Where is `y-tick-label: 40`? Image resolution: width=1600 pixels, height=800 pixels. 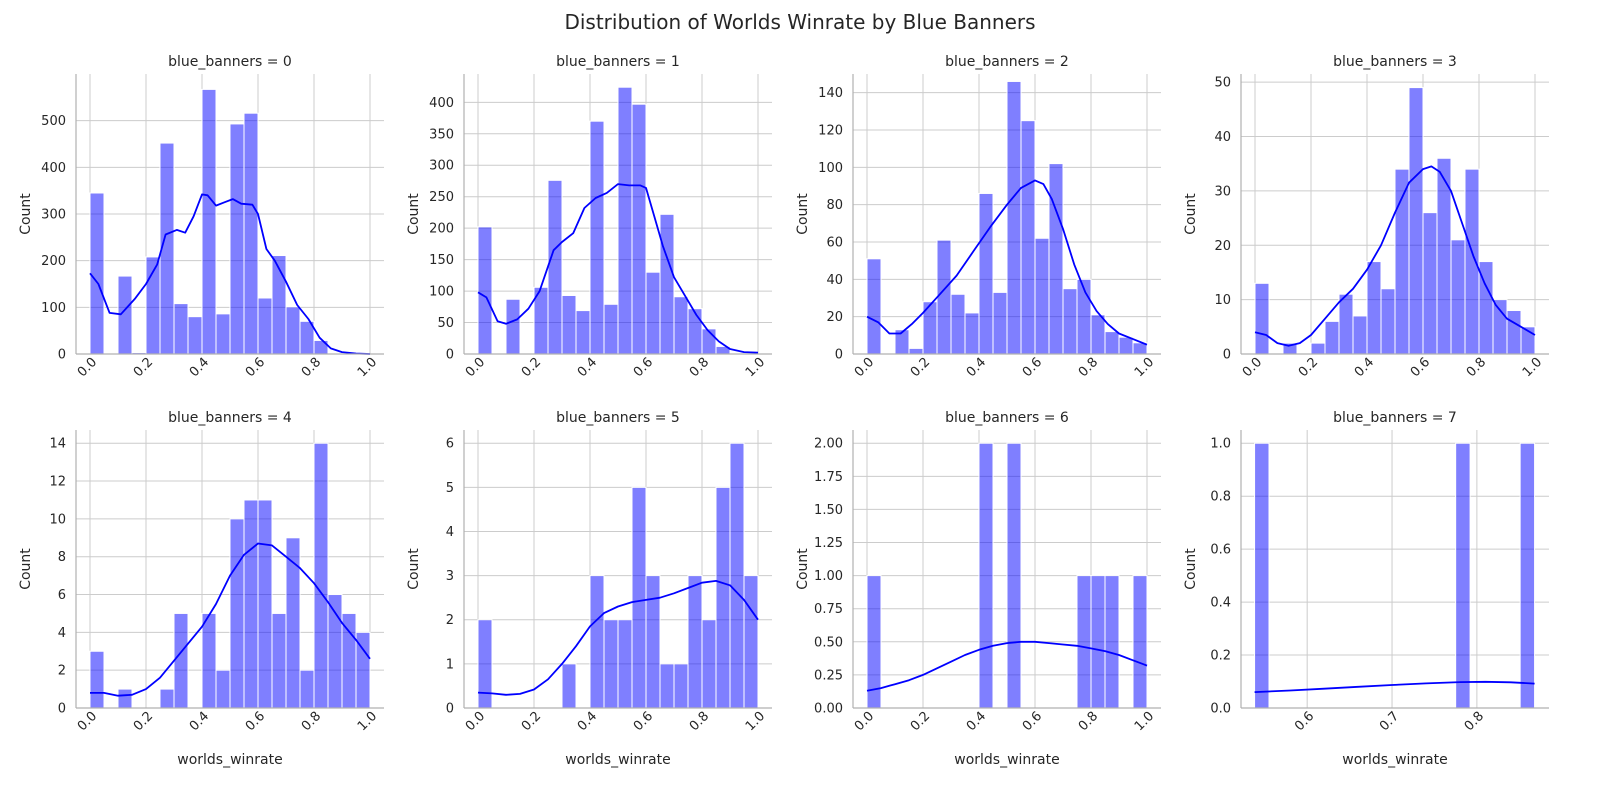 y-tick-label: 40 is located at coordinates (834, 280).